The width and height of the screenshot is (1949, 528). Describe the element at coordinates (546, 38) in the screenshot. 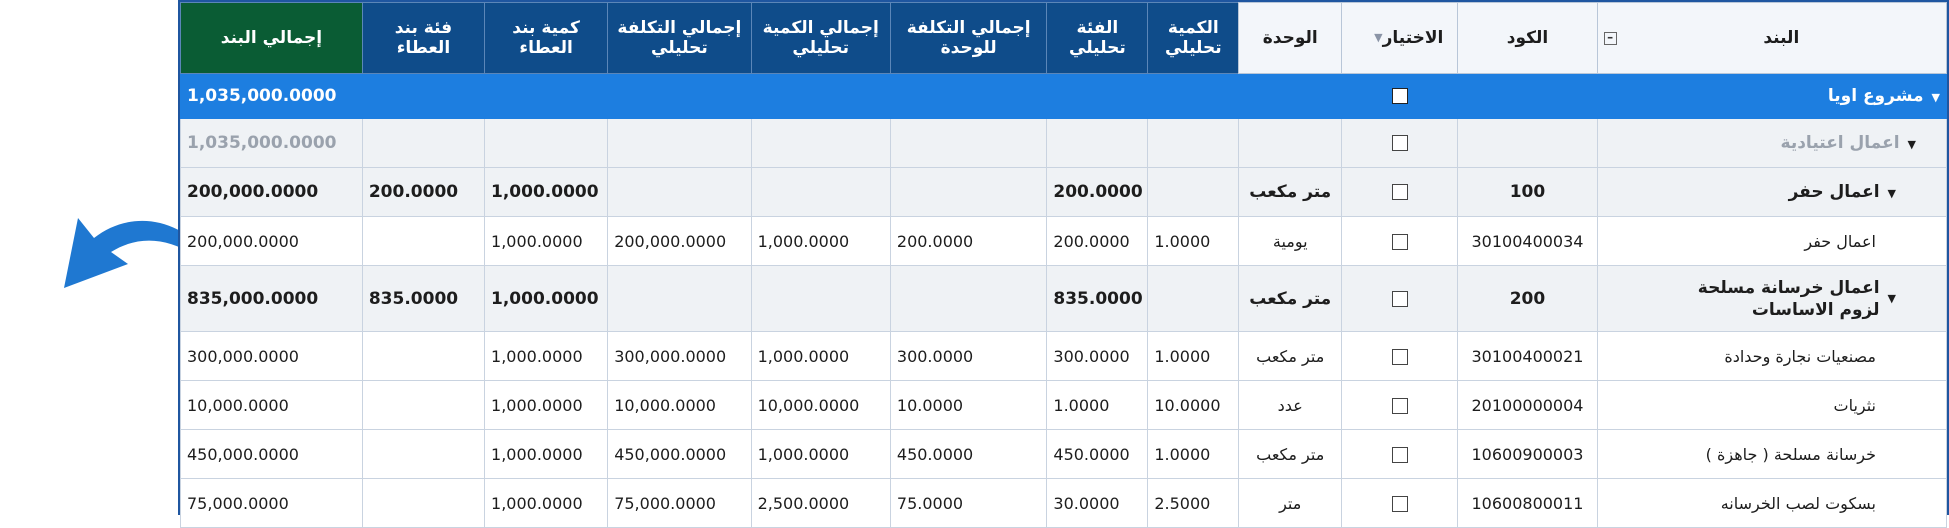

I see `col-header-tender-qty: كمية بند العطاء` at that location.